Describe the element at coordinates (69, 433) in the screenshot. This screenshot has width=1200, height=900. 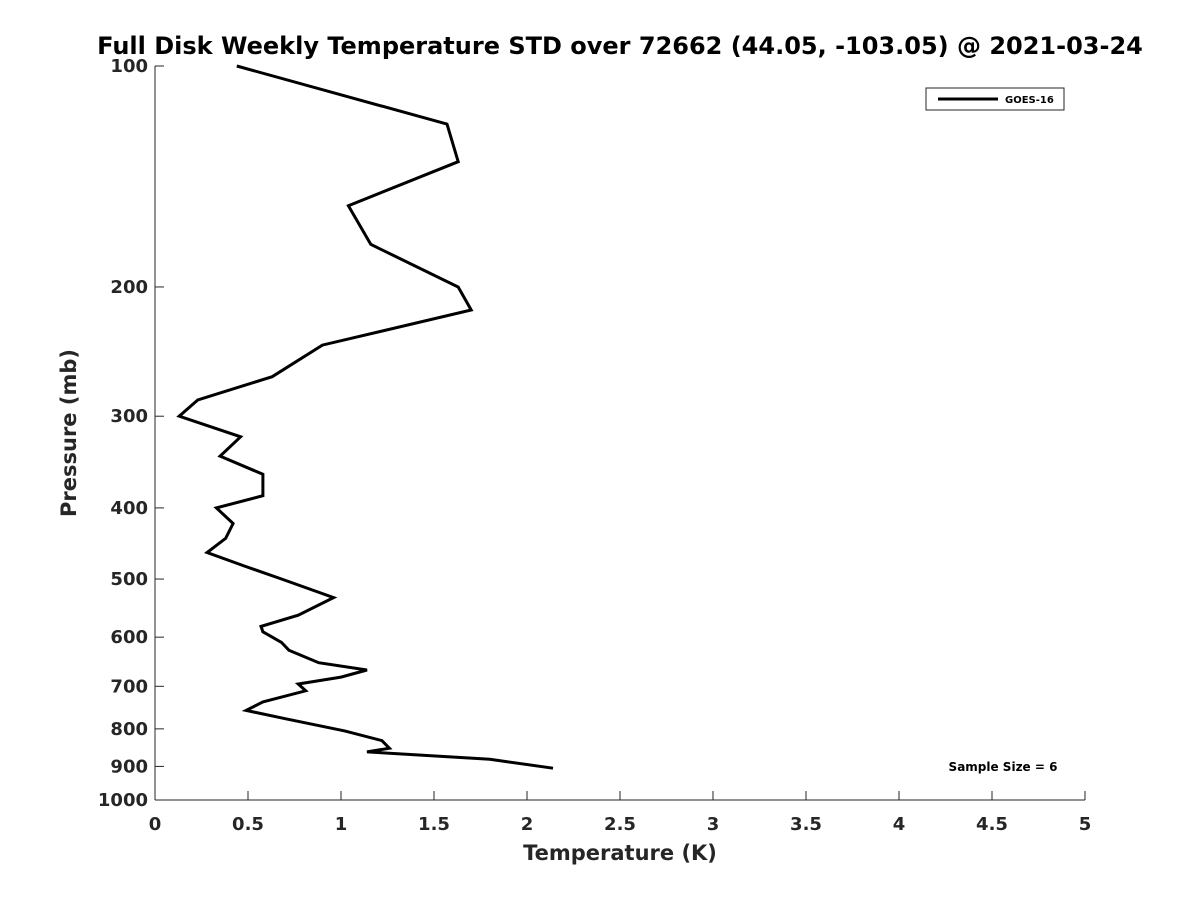
I see `y-axis-label: Pressure (mb)` at that location.